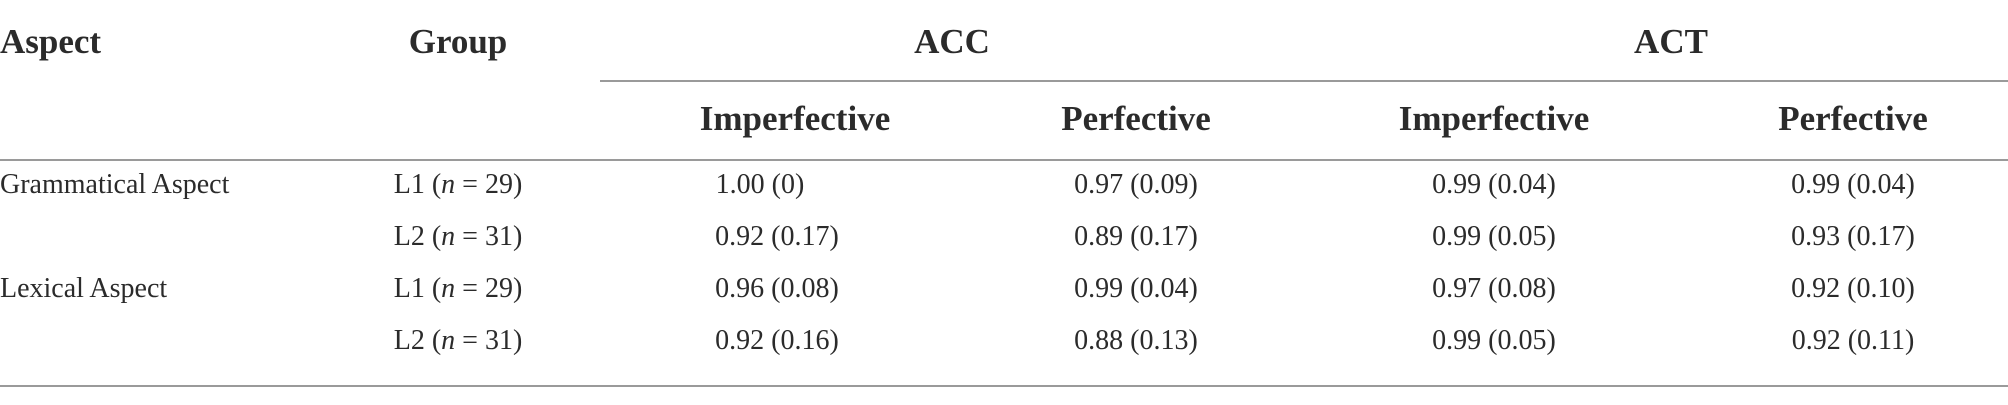 This screenshot has width=2008, height=405. Describe the element at coordinates (84, 288) in the screenshot. I see `row-aspect: Lexical Aspect` at that location.